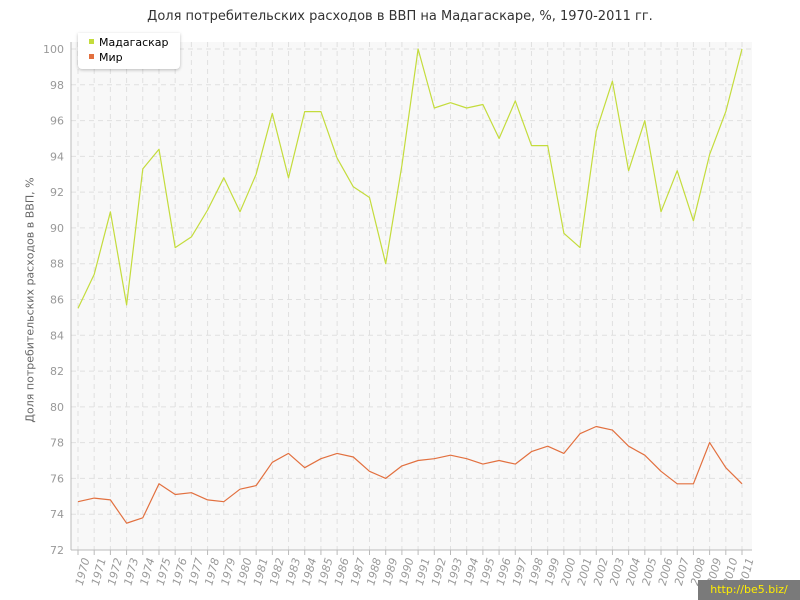 The image size is (800, 600). Describe the element at coordinates (57, 192) in the screenshot. I see `y-tick-label: 92` at that location.